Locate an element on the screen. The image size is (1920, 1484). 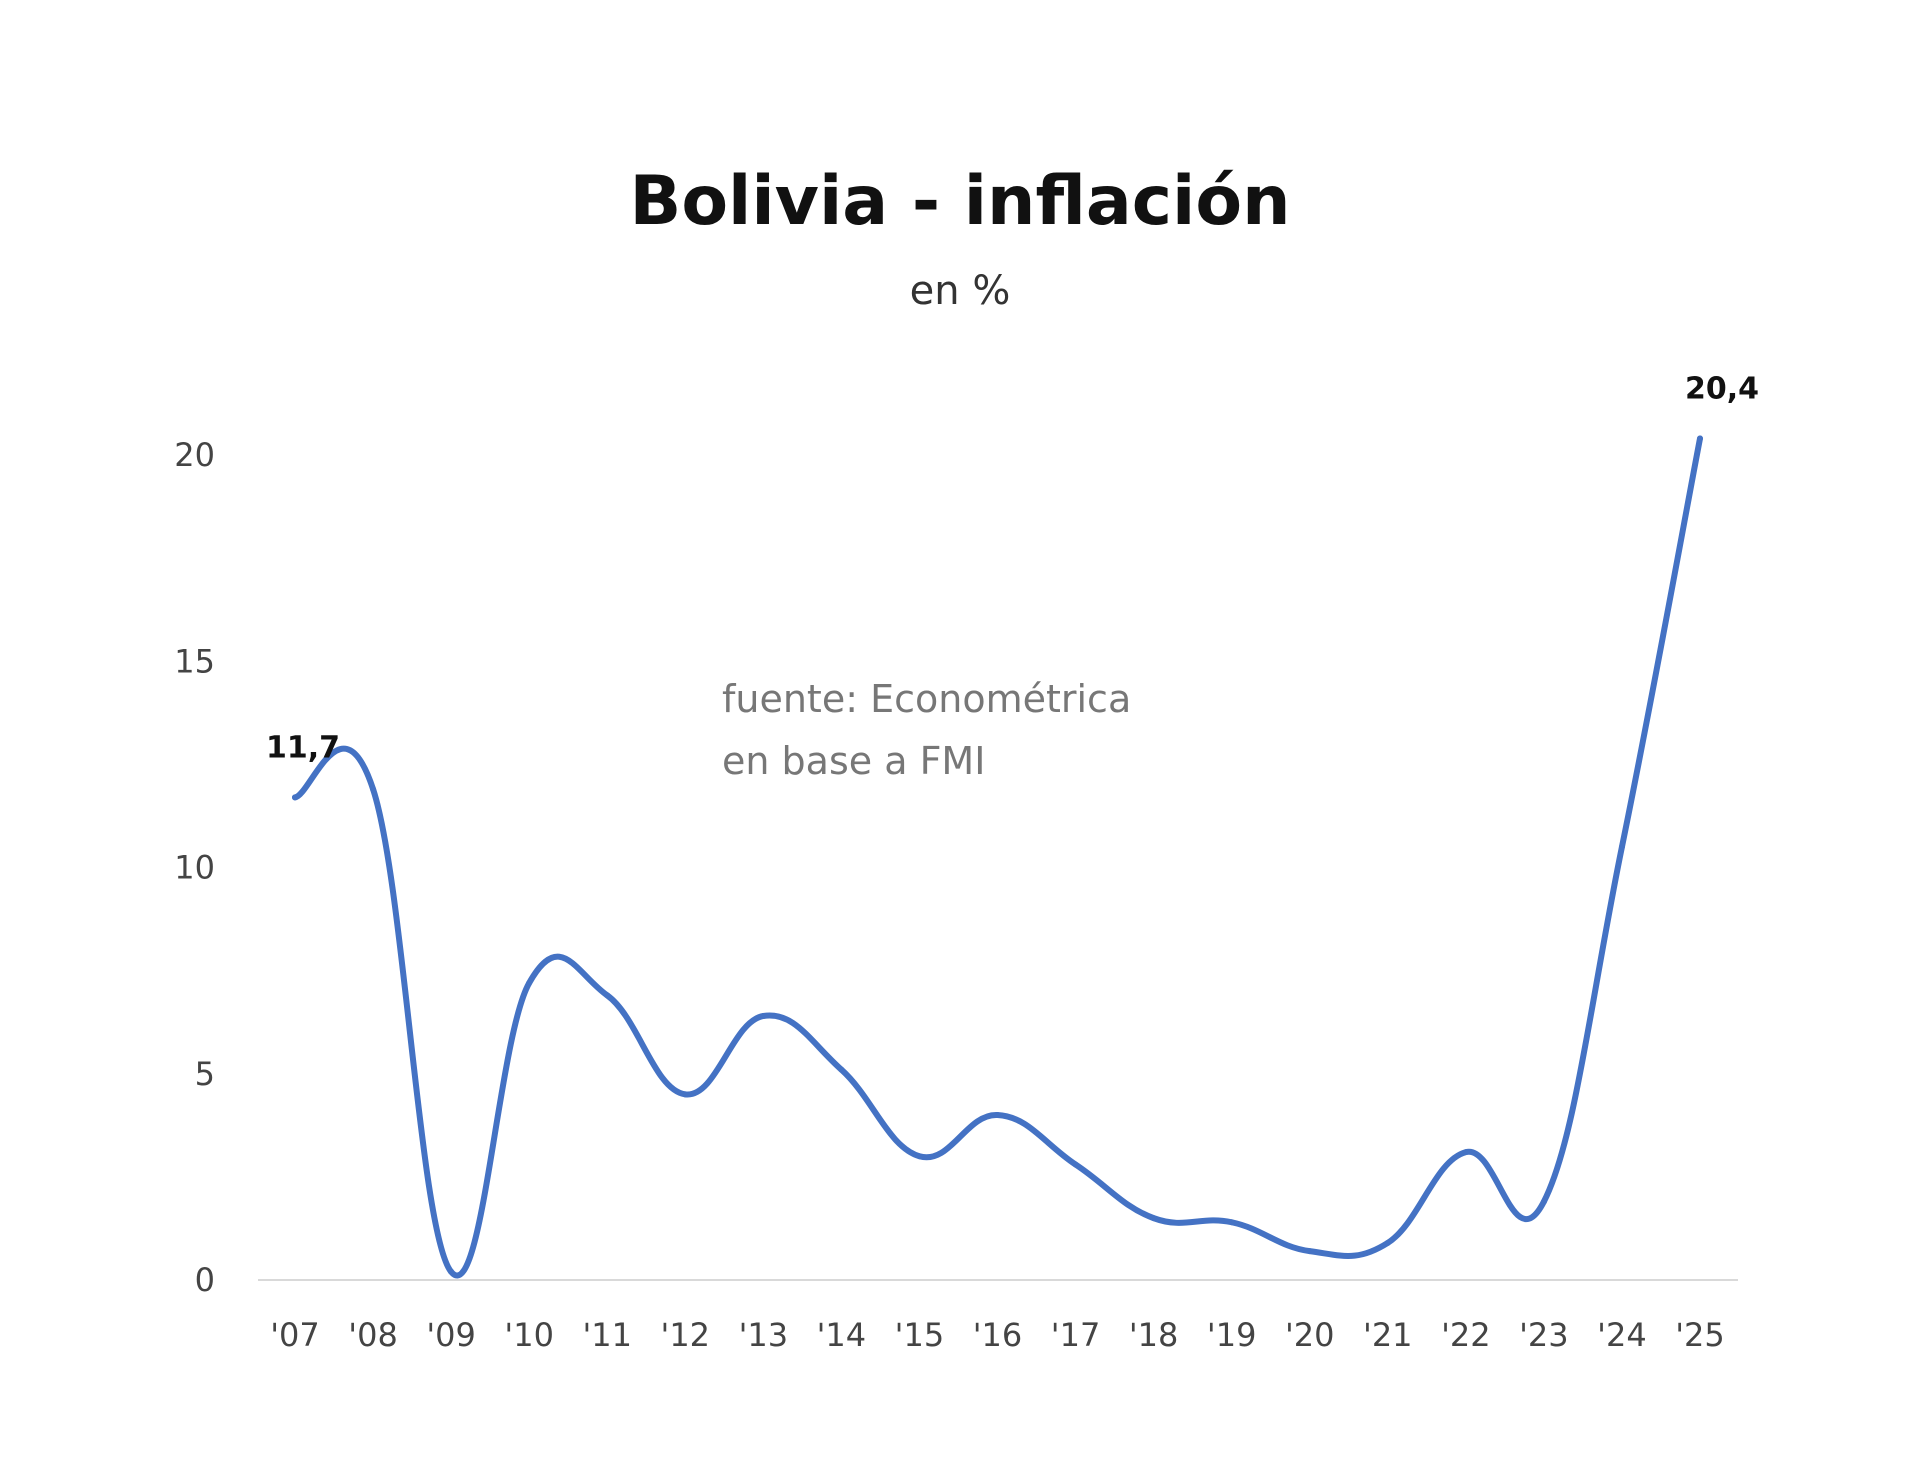
x-tick-label: '14 is located at coordinates (842, 1335).